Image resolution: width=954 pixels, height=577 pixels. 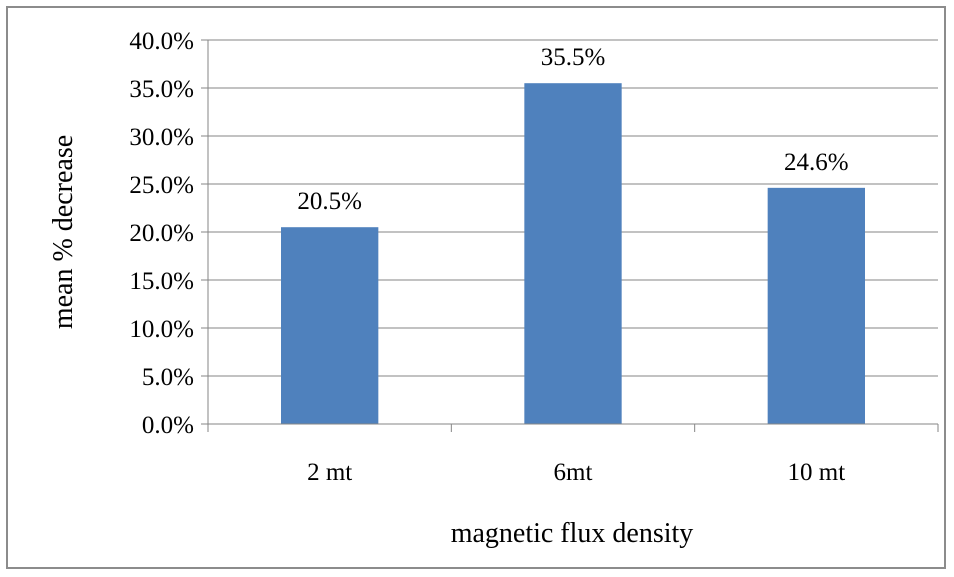 What do you see at coordinates (161, 89) in the screenshot?
I see `y-tick-label: 35.0%` at bounding box center [161, 89].